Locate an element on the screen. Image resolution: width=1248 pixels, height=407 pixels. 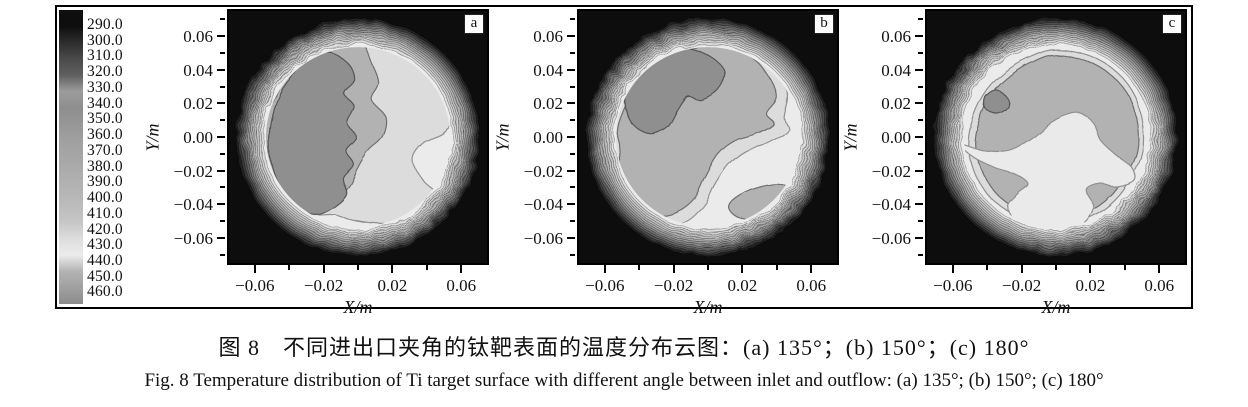
colorbar-level-label: 300.0 is located at coordinates (105, 40).